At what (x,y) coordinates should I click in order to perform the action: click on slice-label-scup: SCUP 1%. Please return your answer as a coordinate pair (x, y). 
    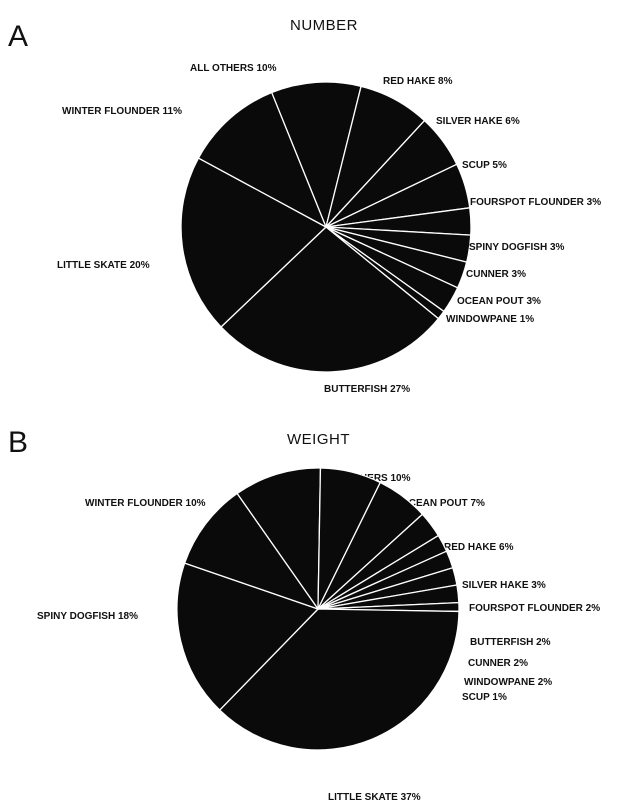
    Looking at the image, I should click on (484, 697).